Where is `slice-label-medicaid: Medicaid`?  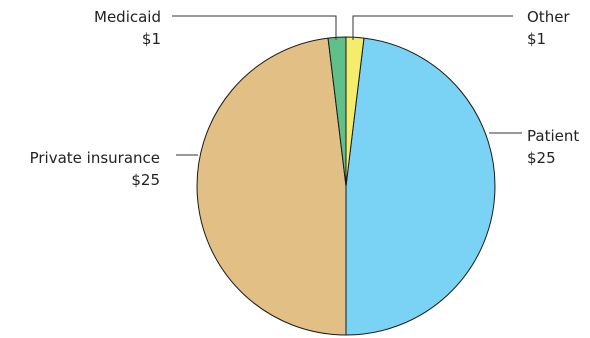
slice-label-medicaid: Medicaid is located at coordinates (127, 17).